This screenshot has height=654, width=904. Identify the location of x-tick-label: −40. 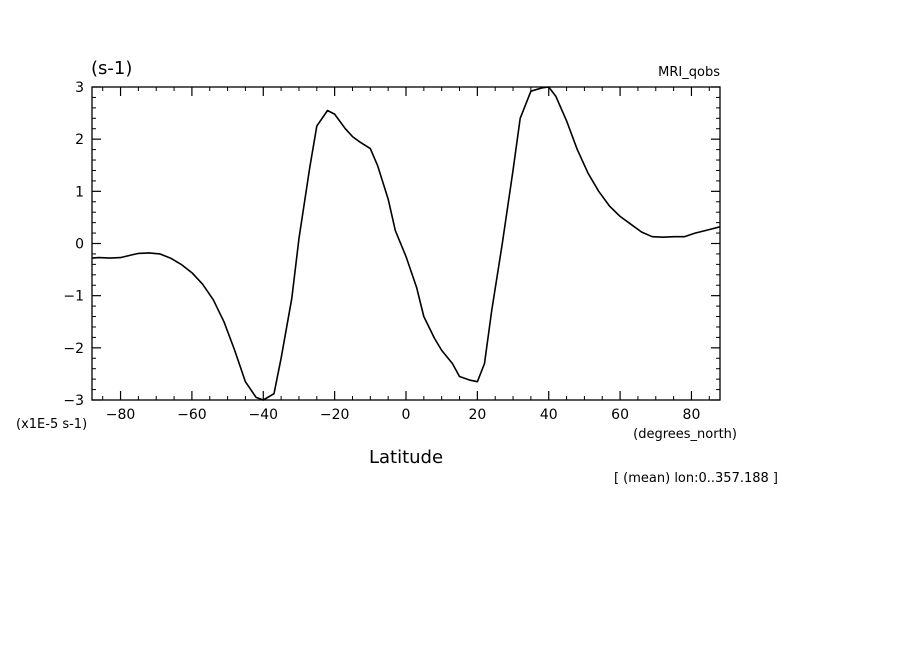
(263, 415).